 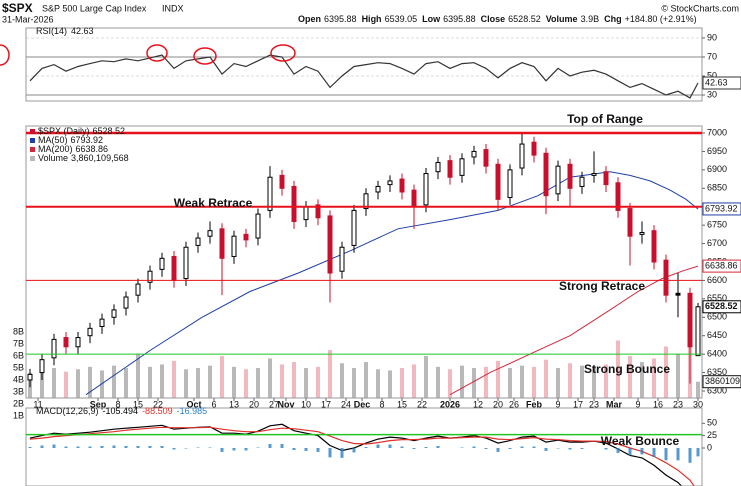 I want to click on legend-value: 6528.52, so click(x=109, y=131).